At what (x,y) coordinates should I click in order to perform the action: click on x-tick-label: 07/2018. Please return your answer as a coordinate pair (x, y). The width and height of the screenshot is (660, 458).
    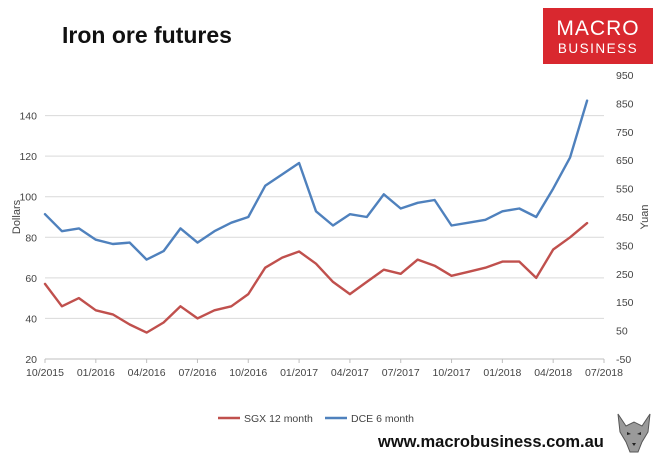
    Looking at the image, I should click on (604, 373).